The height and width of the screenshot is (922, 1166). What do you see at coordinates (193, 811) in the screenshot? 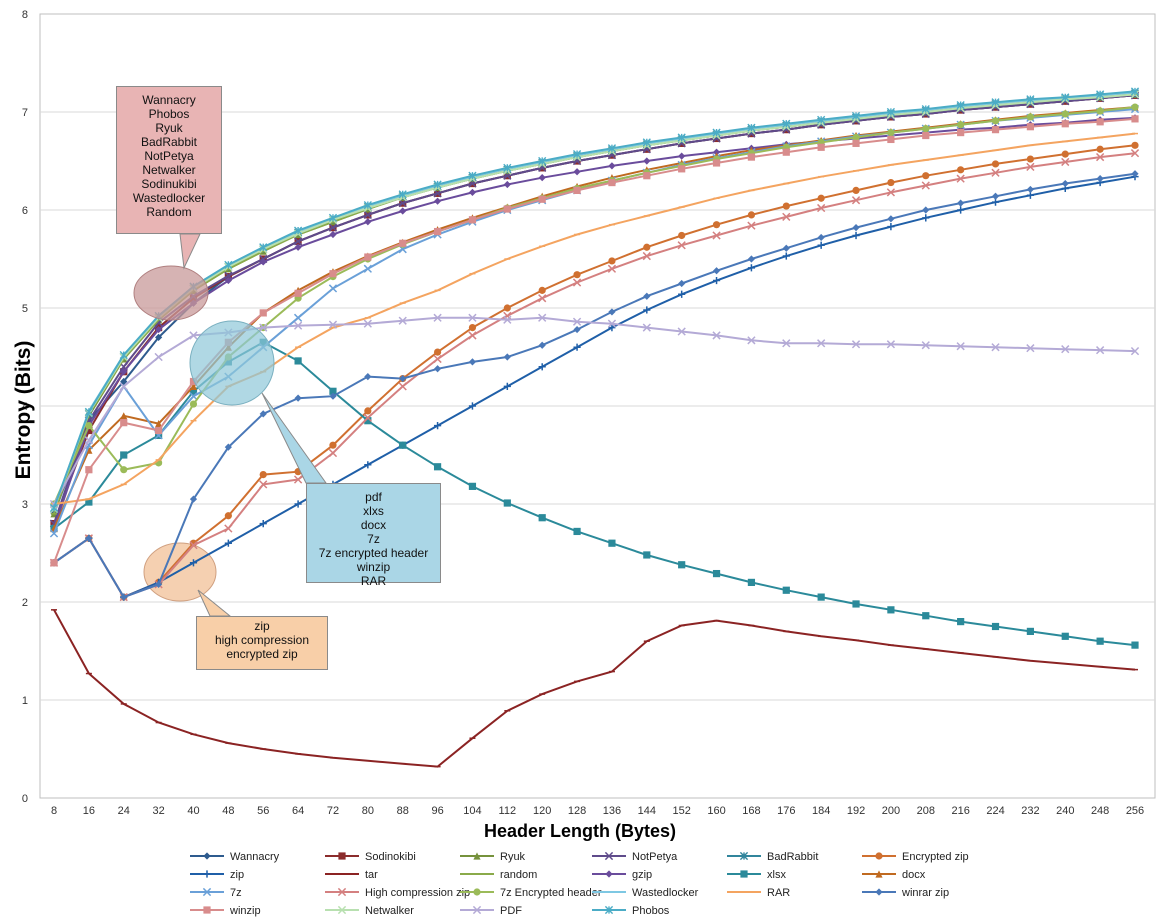
I see `x-tick-label: 40` at bounding box center [193, 811].